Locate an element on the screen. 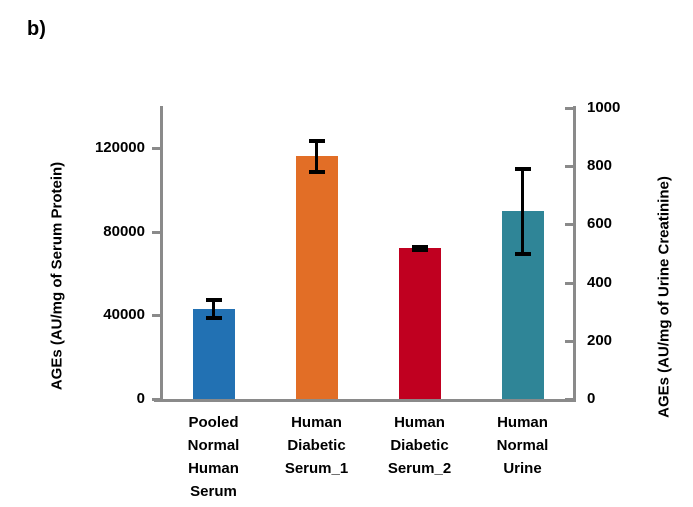 This screenshot has height=507, width=693. right-axis-tick-label: 600 is located at coordinates (600, 224).